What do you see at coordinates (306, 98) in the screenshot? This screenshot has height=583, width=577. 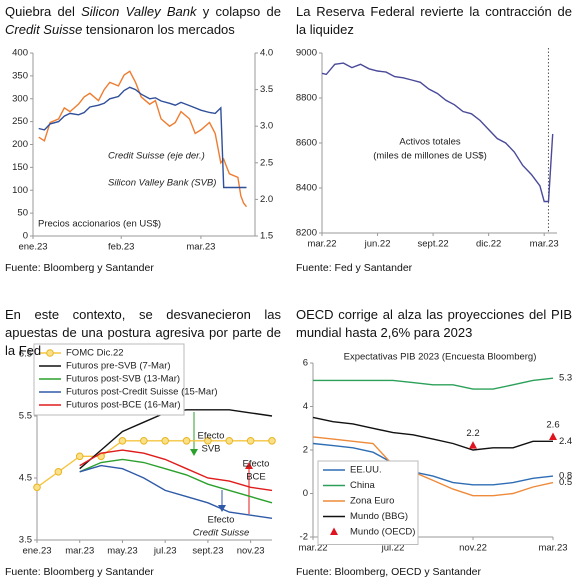 I see `y-tick-label: 8800` at bounding box center [306, 98].